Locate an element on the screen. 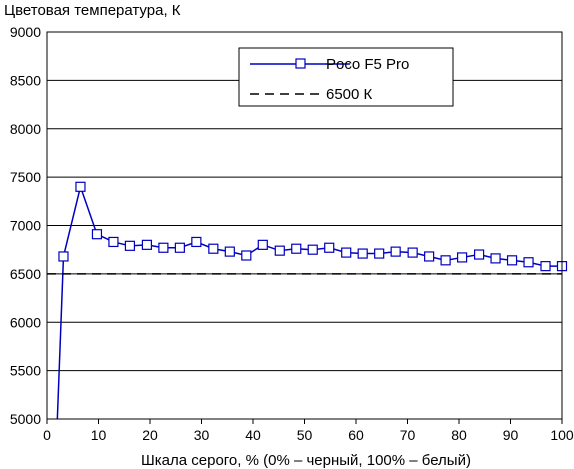 The width and height of the screenshot is (574, 469). x-tick-label: 70 is located at coordinates (408, 435).